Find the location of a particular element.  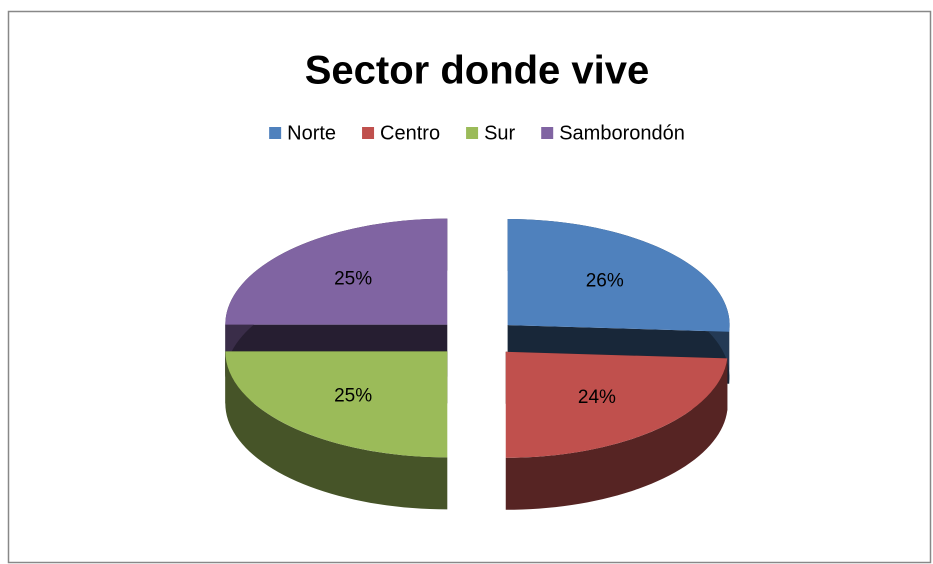

chart-title: Sector donde vive is located at coordinates (477, 71).